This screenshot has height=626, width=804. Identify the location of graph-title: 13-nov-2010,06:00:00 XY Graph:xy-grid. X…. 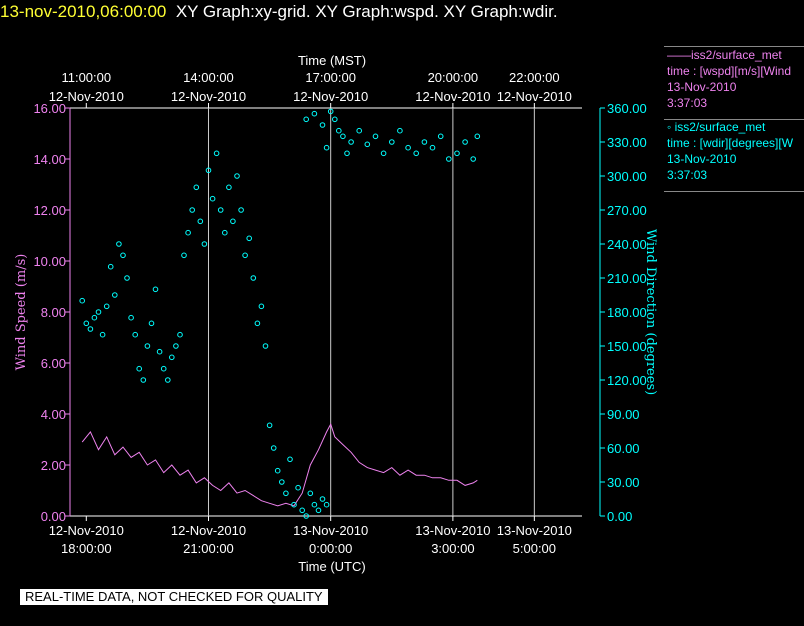
(279, 12).